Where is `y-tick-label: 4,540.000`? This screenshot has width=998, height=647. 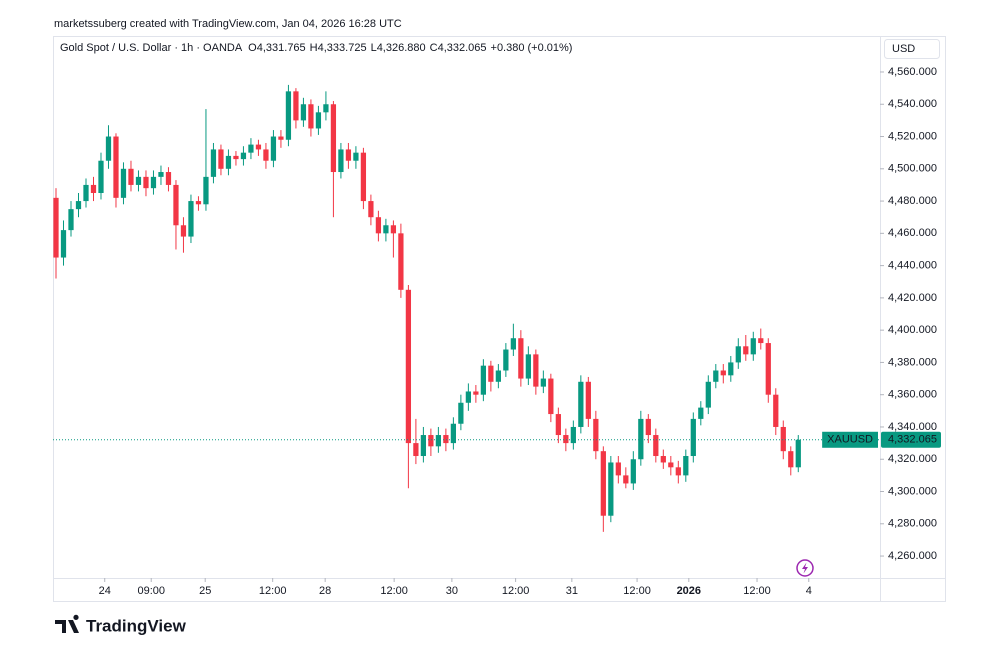
y-tick-label: 4,540.000 is located at coordinates (912, 104).